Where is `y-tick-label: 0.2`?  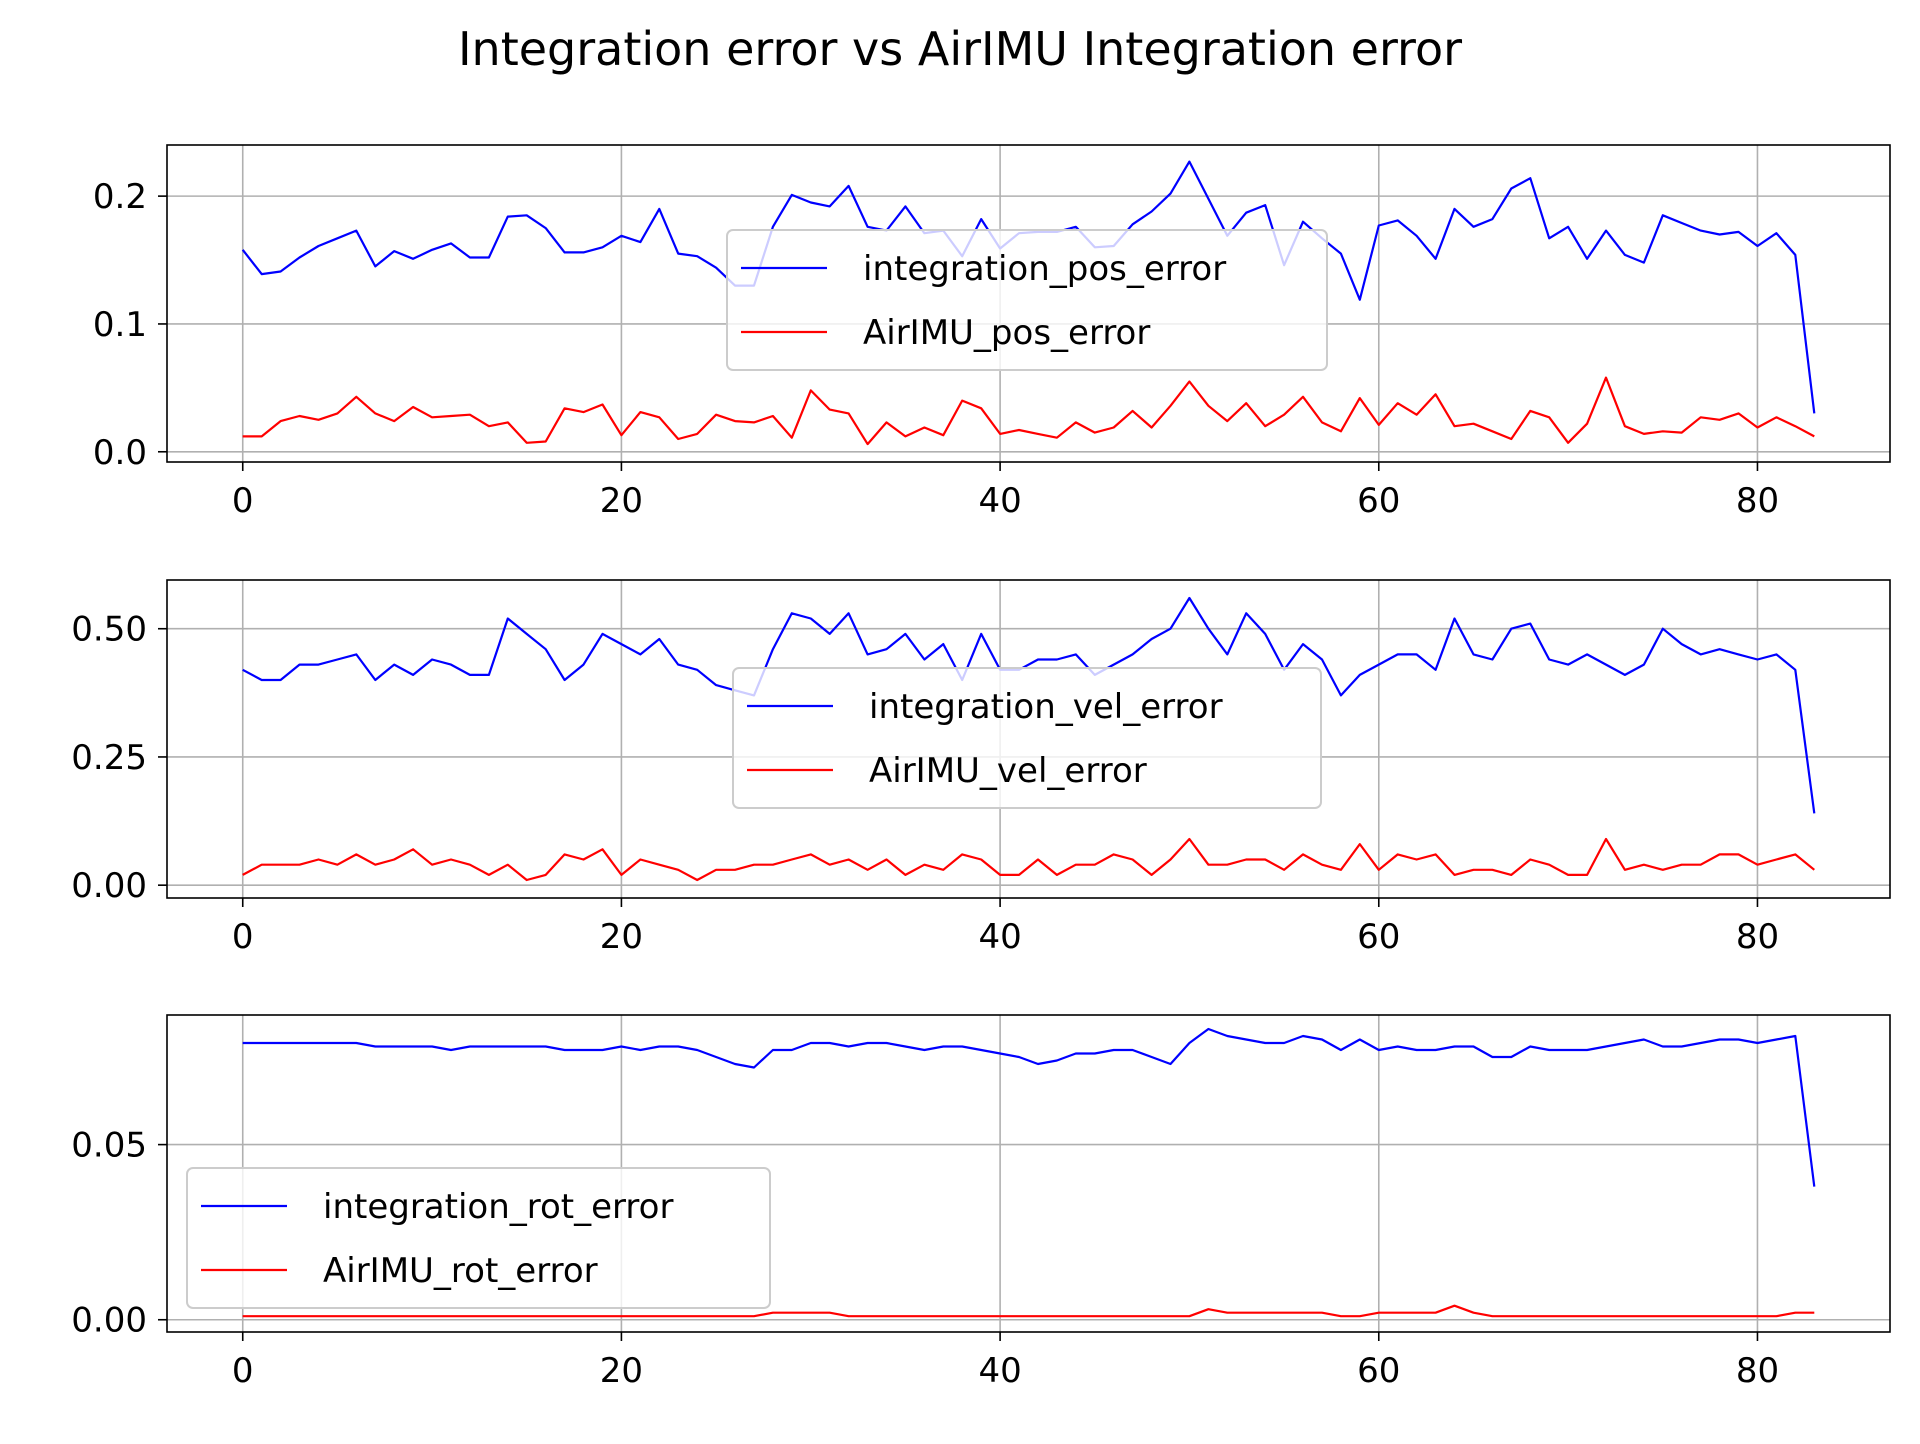 y-tick-label: 0.2 is located at coordinates (120, 197).